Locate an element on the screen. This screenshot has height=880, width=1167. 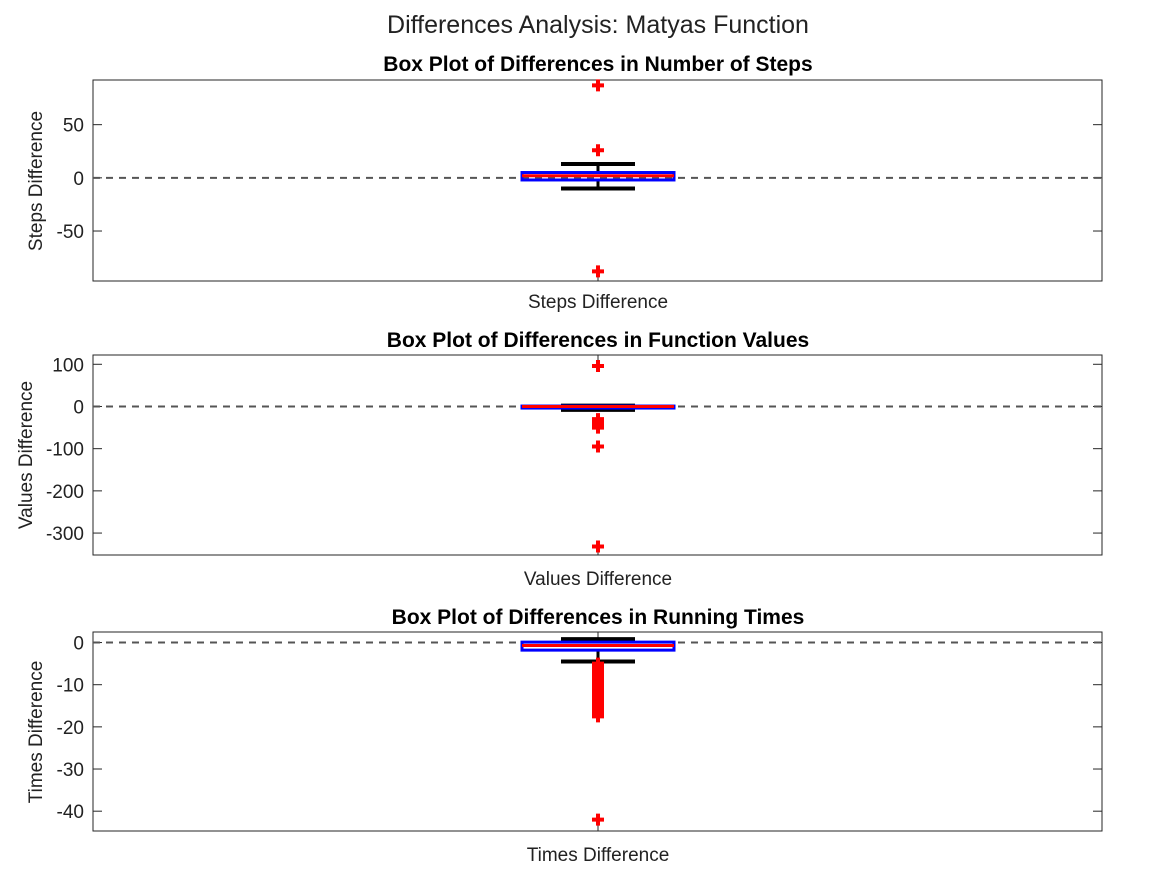
y-tick-label: -20 is located at coordinates (70, 728).